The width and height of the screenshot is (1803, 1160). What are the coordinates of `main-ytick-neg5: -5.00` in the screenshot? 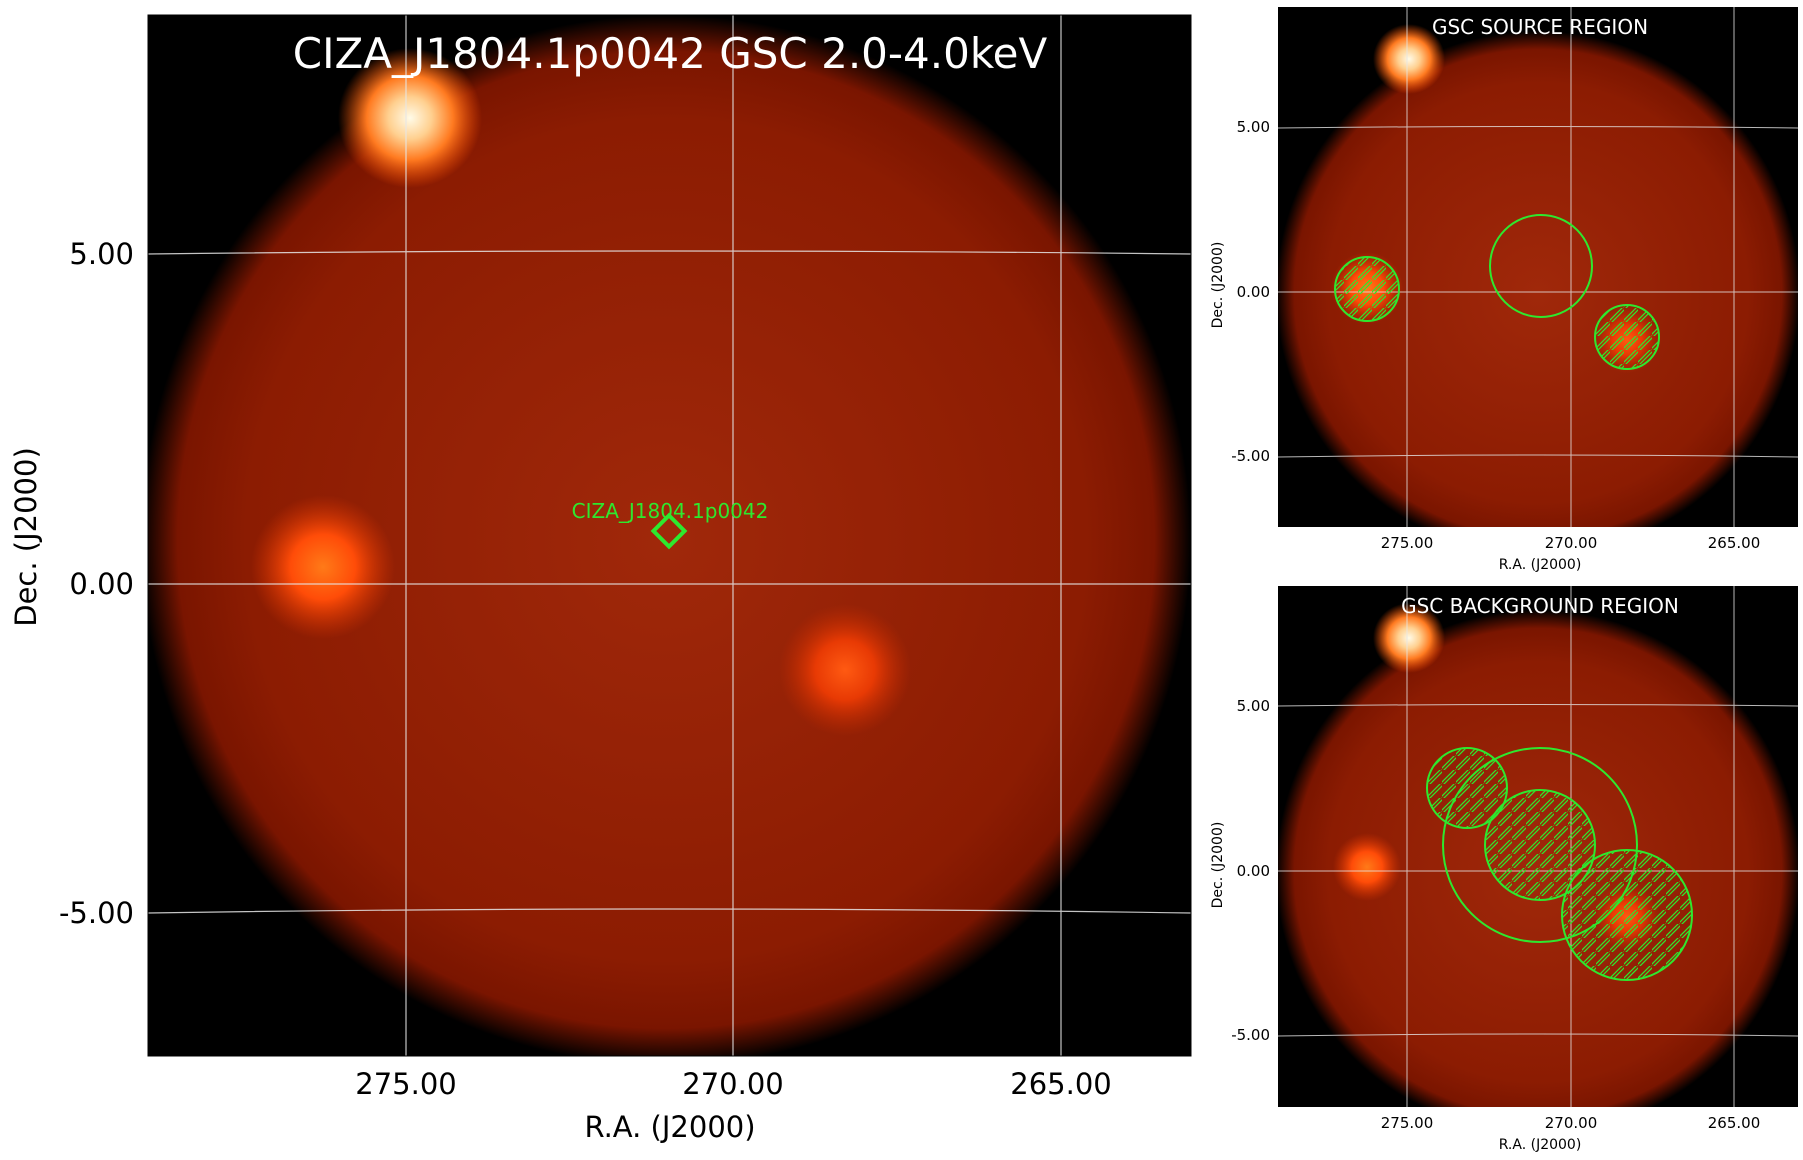 It's located at (96, 913).